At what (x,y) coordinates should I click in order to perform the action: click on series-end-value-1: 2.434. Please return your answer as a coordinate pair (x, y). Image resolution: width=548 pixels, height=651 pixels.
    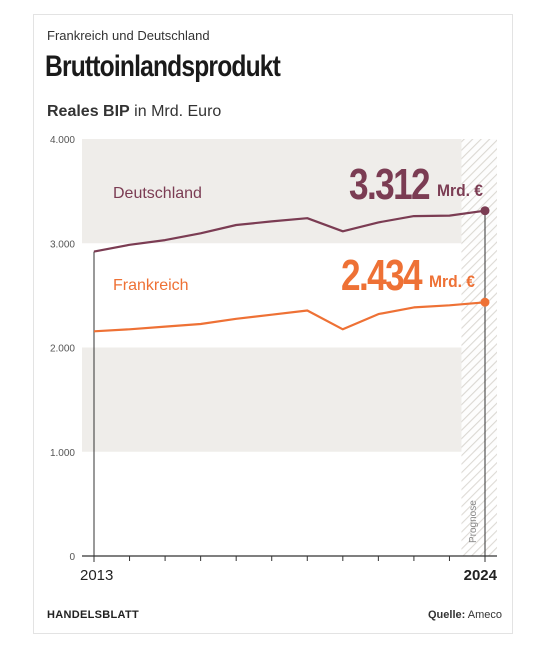
    Looking at the image, I should click on (382, 275).